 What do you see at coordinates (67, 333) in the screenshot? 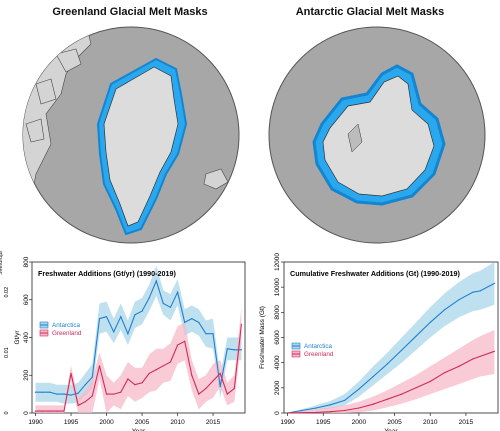
I see `legend-label-greenland: Greenland` at bounding box center [67, 333].